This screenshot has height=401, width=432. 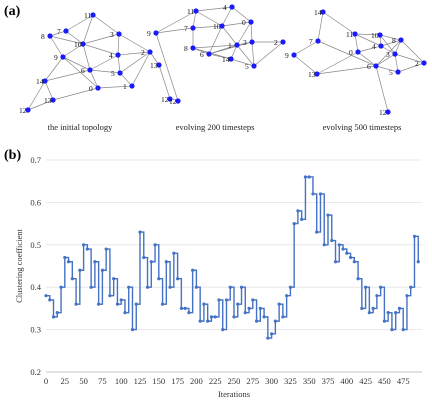 What do you see at coordinates (158, 381) in the screenshot?
I see `x-tick-label: 150` at bounding box center [158, 381].